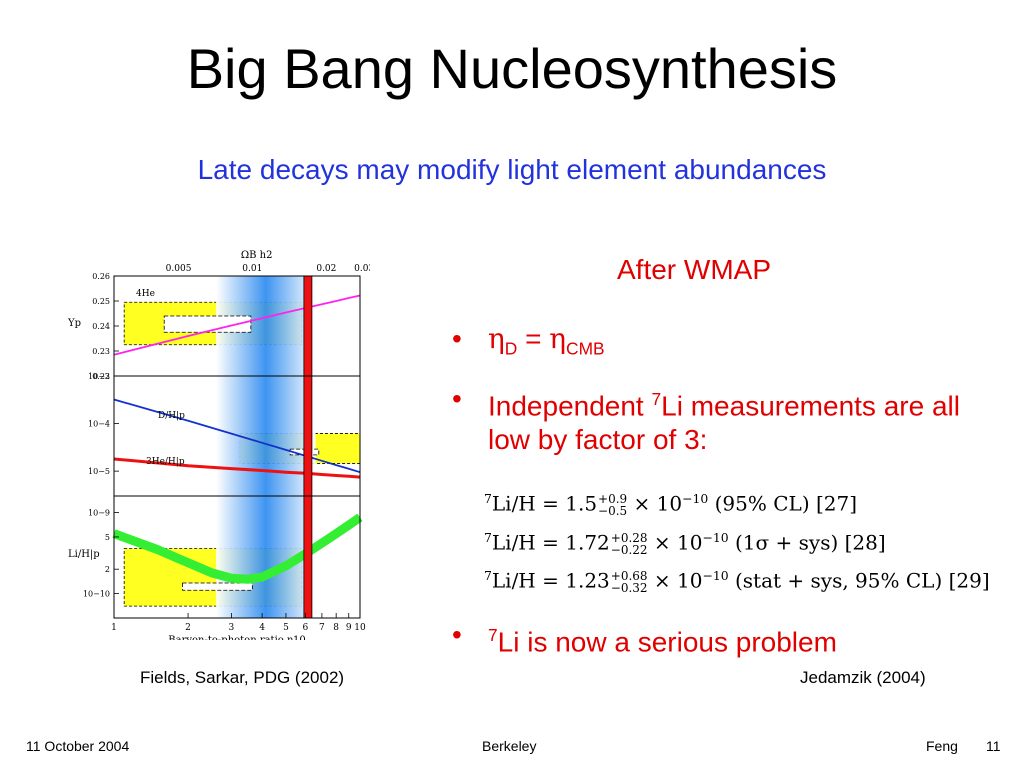  I want to click on y-tick-label: 0.26, so click(101, 276).